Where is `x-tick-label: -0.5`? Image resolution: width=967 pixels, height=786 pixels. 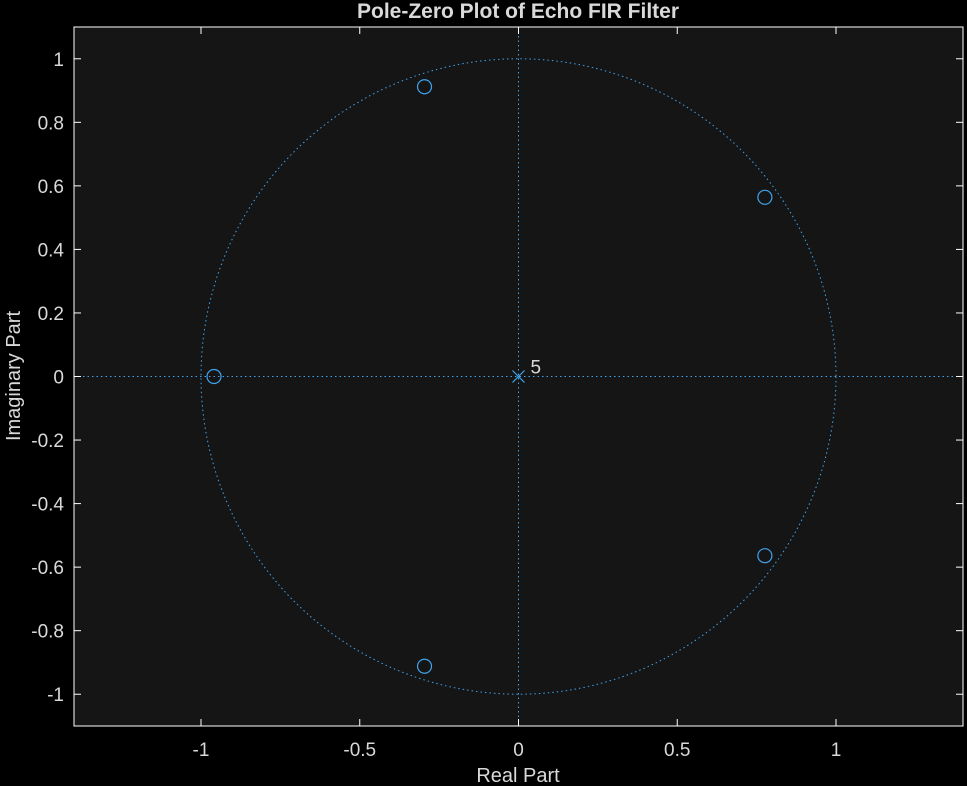
x-tick-label: -0.5 is located at coordinates (359, 750).